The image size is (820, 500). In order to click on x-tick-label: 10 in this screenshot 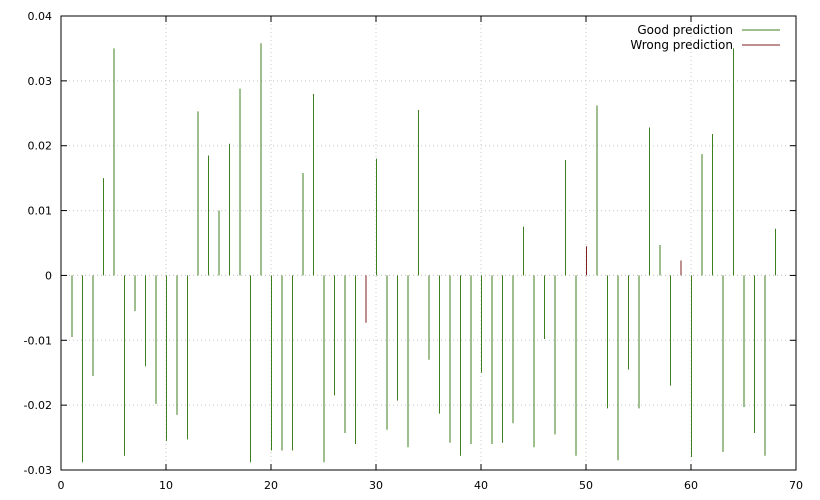, I will do `click(166, 485)`.